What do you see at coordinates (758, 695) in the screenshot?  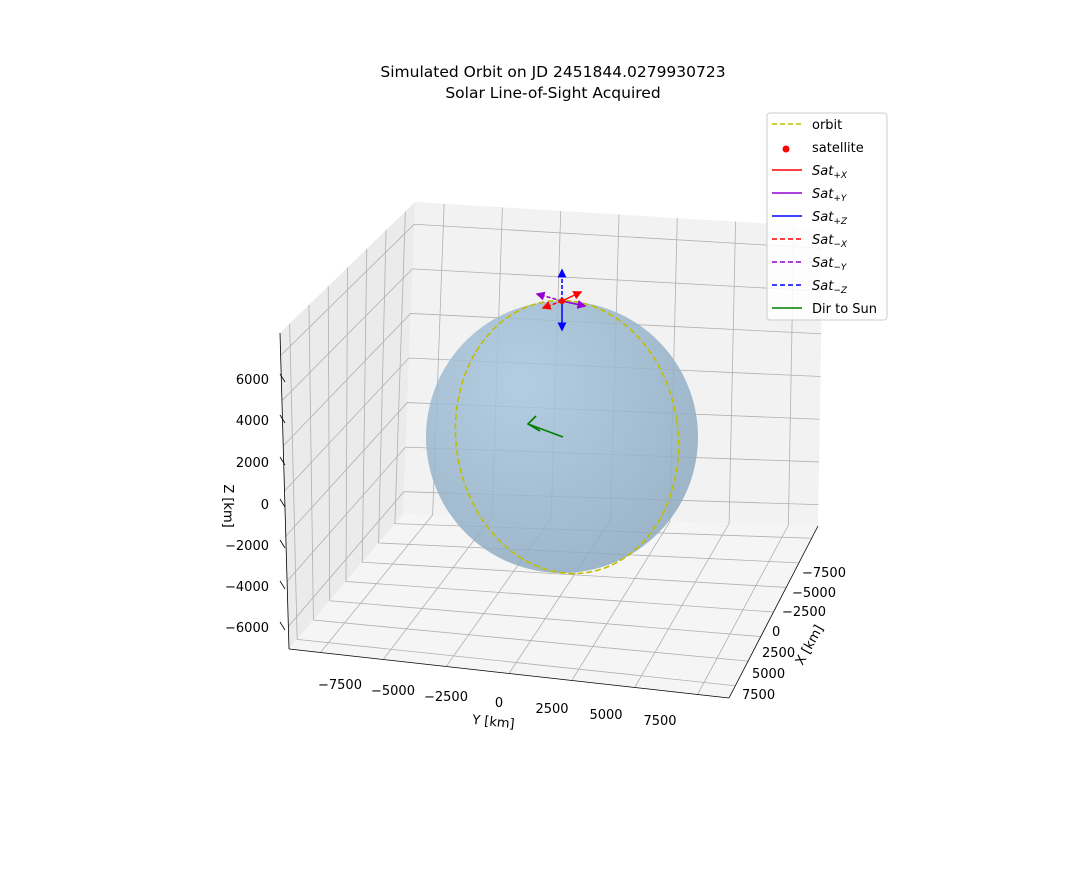 I see `x-tick-label: 7500` at bounding box center [758, 695].